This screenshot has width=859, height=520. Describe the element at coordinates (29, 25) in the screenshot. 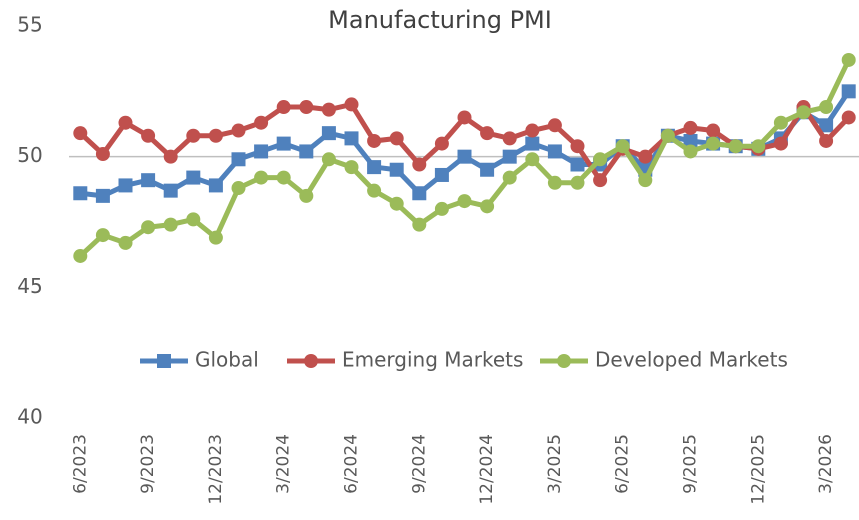

I see `y-tick-label: 55` at that location.